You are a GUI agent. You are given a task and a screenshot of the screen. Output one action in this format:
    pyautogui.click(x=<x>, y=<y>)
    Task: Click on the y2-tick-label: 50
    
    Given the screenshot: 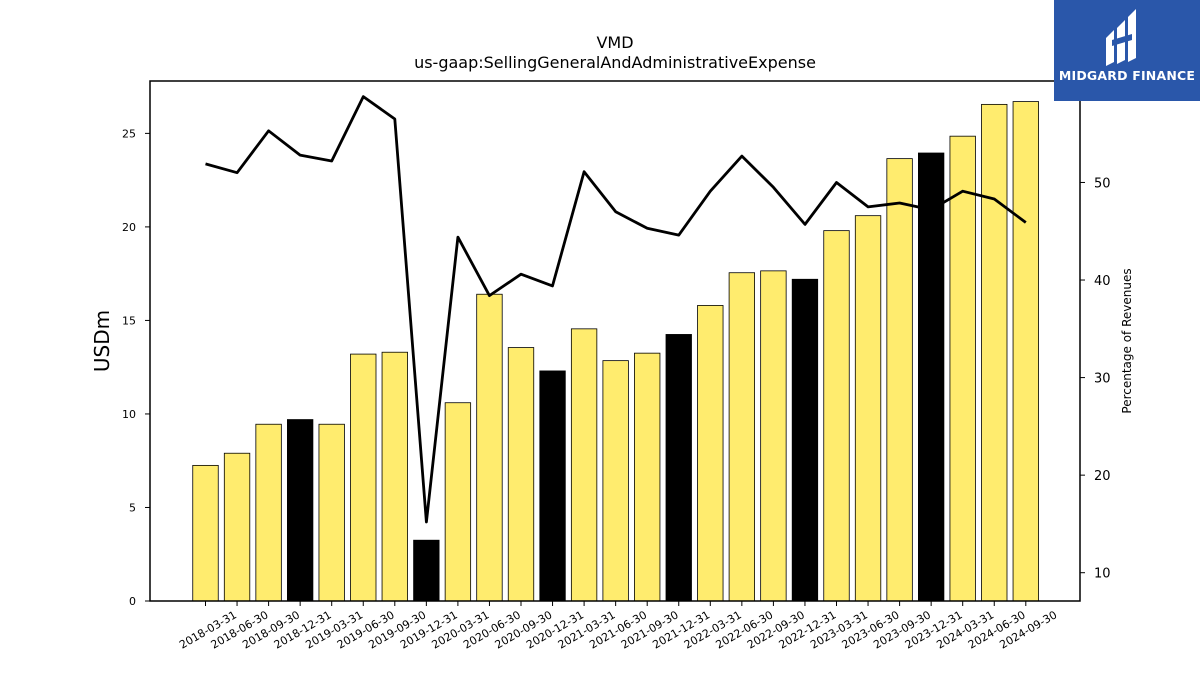 What is the action you would take?
    pyautogui.click(x=1102, y=183)
    